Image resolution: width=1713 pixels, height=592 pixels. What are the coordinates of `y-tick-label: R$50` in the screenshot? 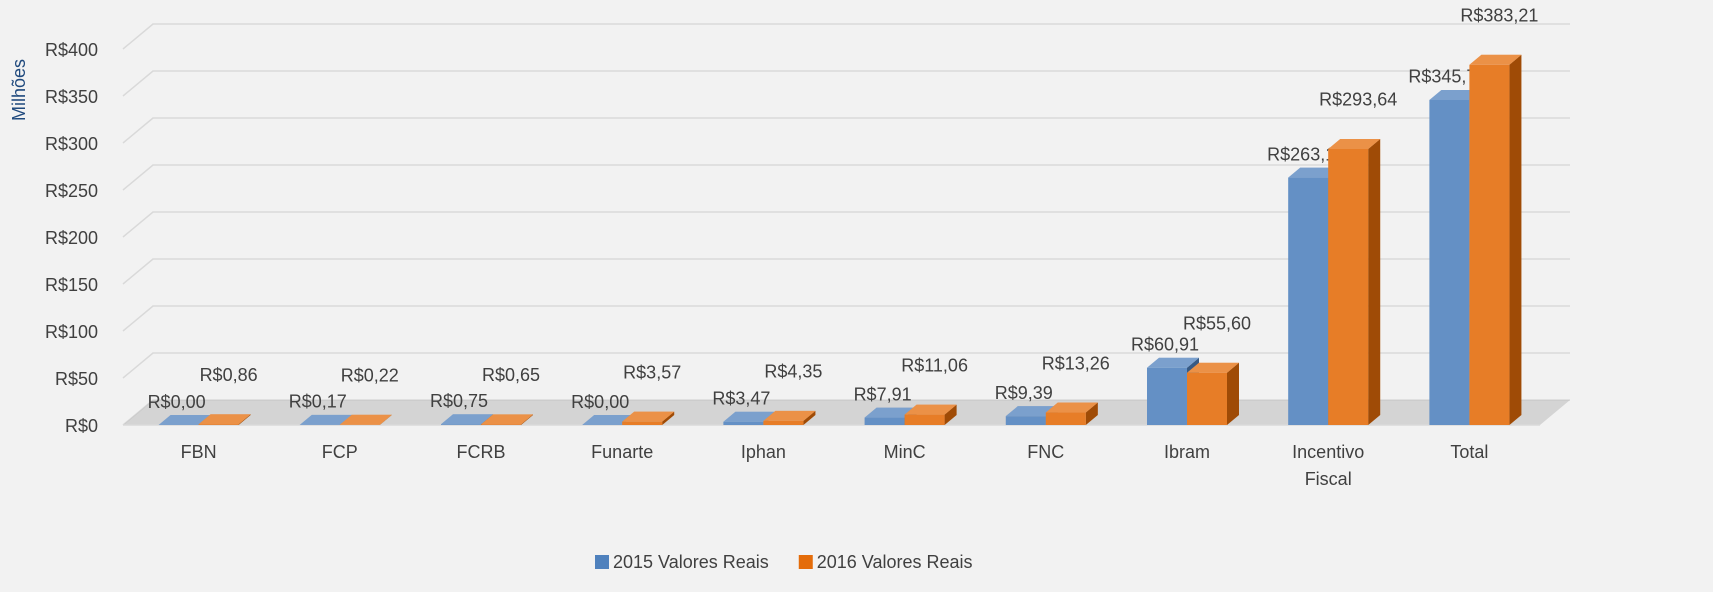 It's located at (76, 379).